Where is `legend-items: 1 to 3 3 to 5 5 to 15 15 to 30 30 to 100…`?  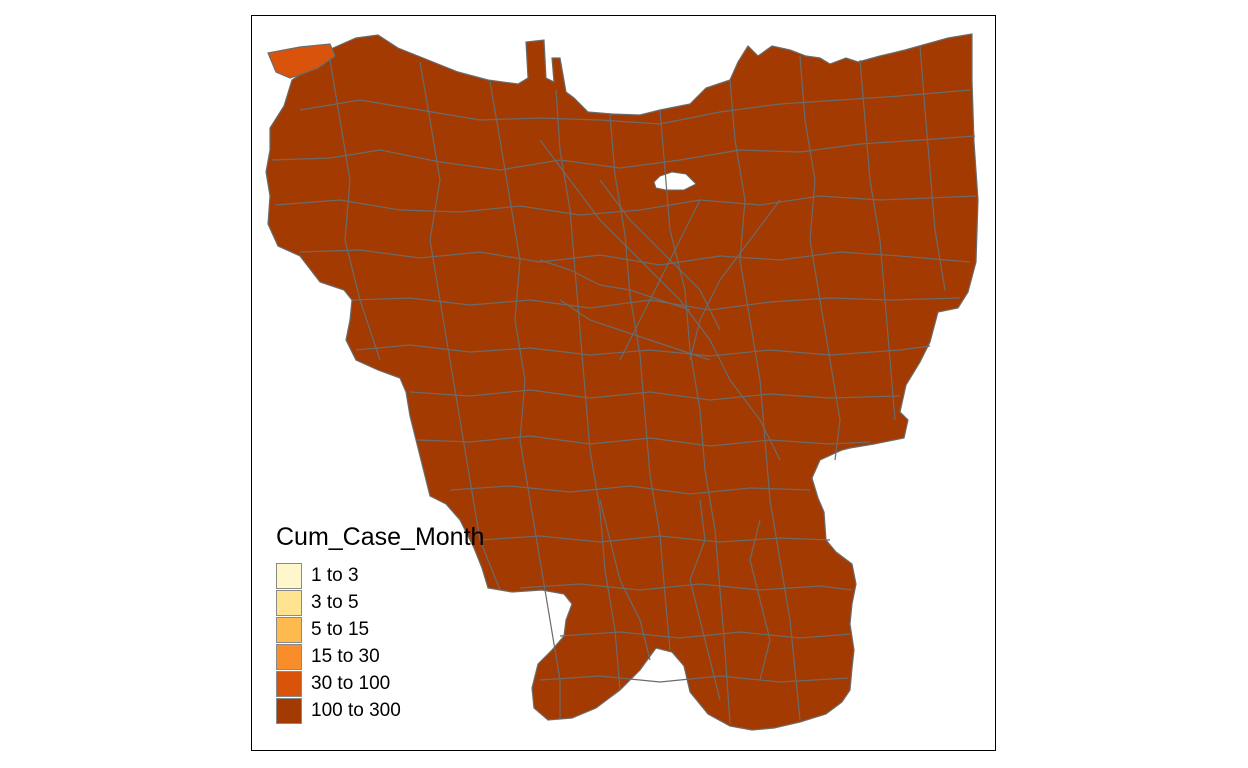 legend-items: 1 to 3 3 to 5 5 to 15 15 to 30 30 to 100… is located at coordinates (380, 643).